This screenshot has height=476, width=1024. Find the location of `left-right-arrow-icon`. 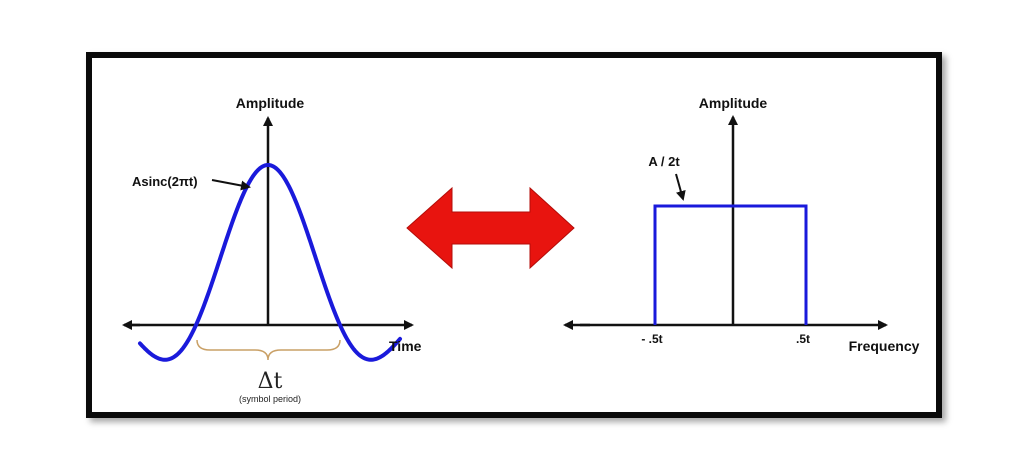

left-right-arrow-icon is located at coordinates (490, 228).